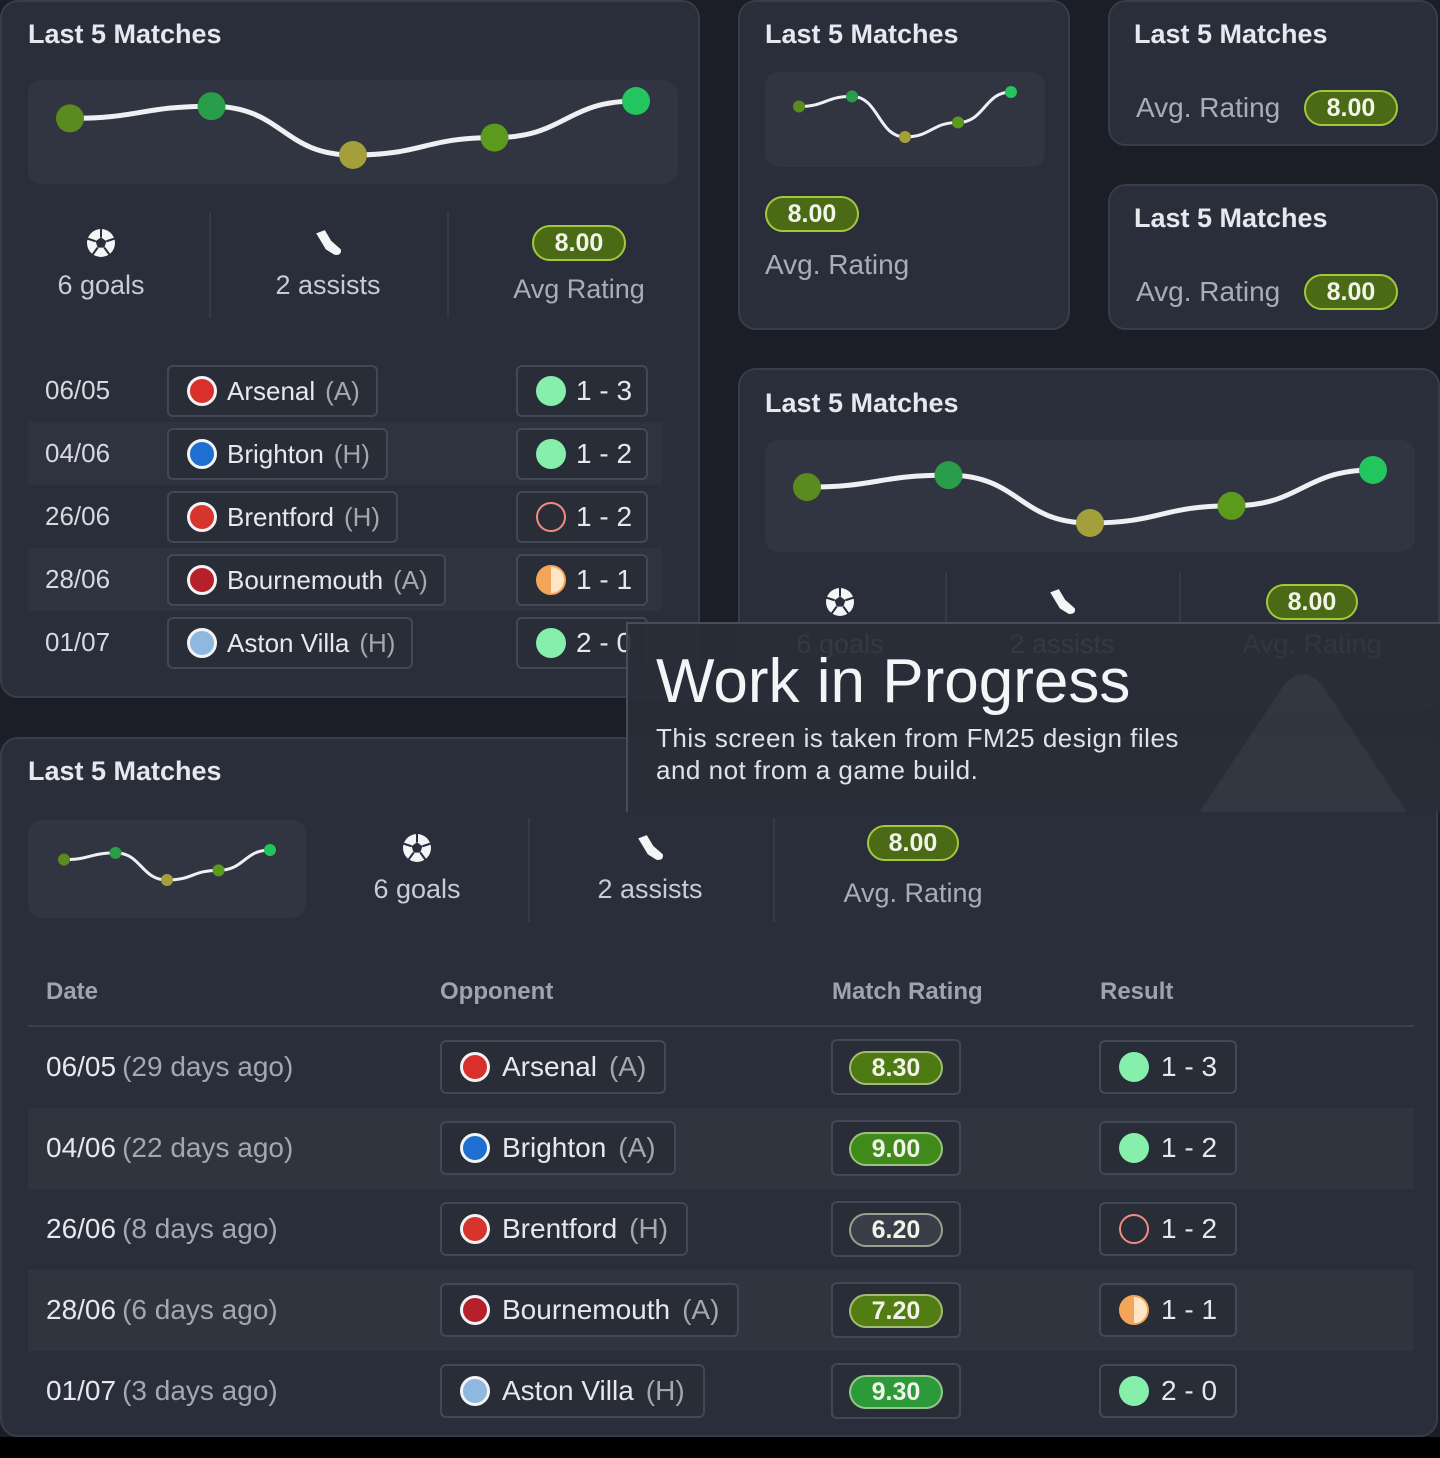 This screenshot has height=1458, width=1440. Describe the element at coordinates (81, 1309) in the screenshot. I see `match-date: 28/06` at that location.